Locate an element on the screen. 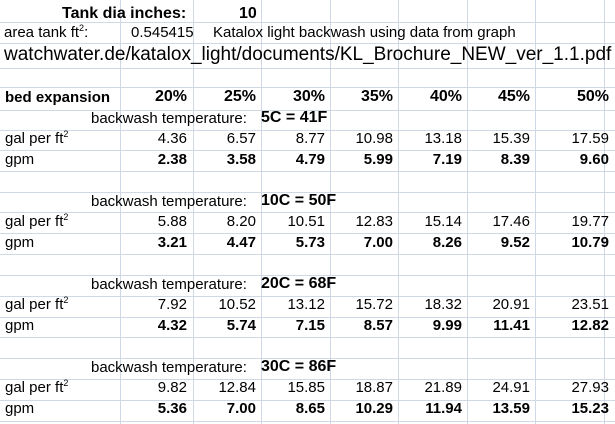  gal-value: 13.12 is located at coordinates (306, 304).